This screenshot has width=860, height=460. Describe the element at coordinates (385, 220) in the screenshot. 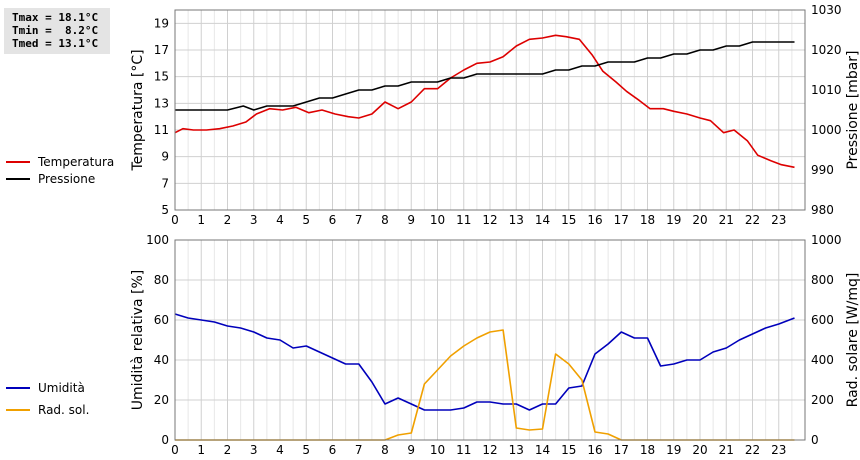

I see `panel-1-x-tick-label: 8` at that location.